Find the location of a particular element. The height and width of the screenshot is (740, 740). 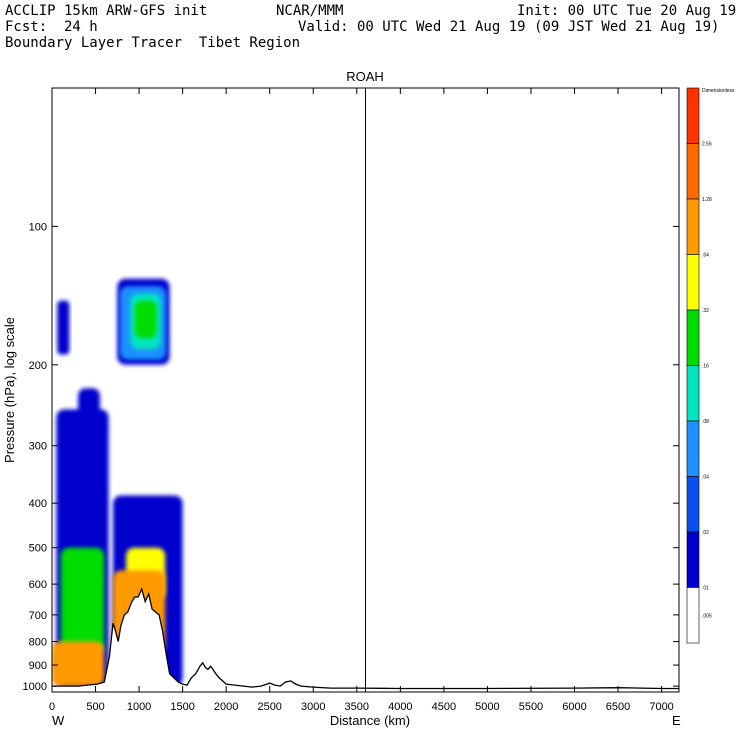

y-tick-label: 500 is located at coordinates (38, 549).